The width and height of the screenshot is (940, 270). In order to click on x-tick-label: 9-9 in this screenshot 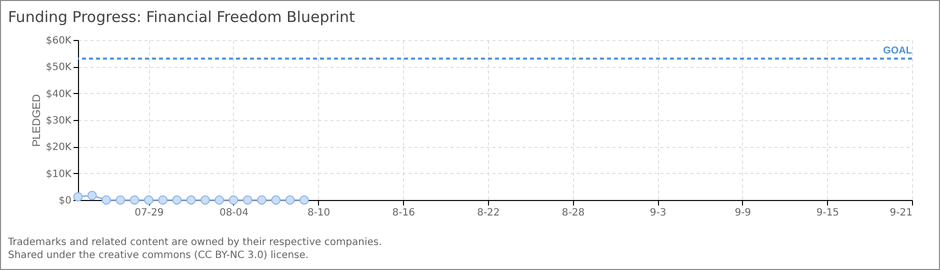, I will do `click(743, 213)`.